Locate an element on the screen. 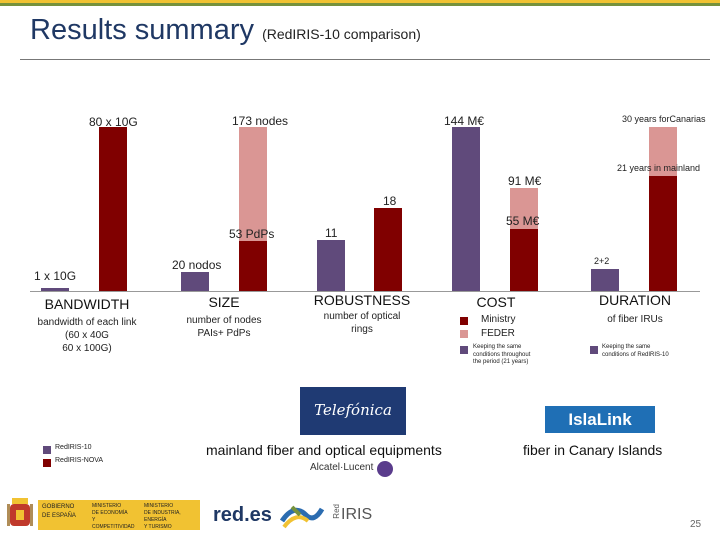 The height and width of the screenshot is (540, 720). dur-note-line2: conditions of RedIRIS-10 is located at coordinates (635, 354).